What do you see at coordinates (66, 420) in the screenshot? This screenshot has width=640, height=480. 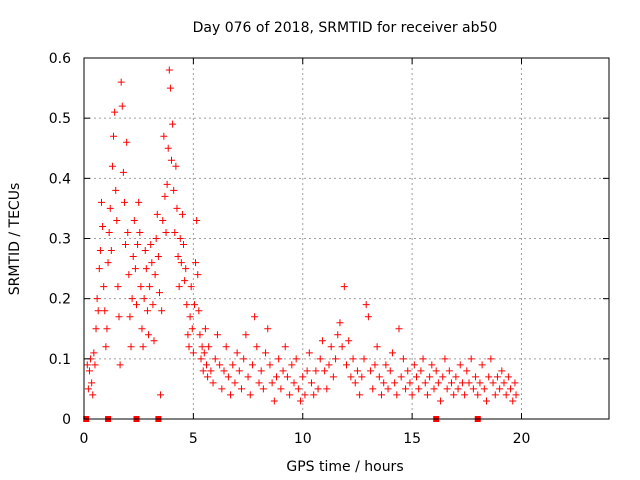 I see `y-tick-label: 0` at bounding box center [66, 420].